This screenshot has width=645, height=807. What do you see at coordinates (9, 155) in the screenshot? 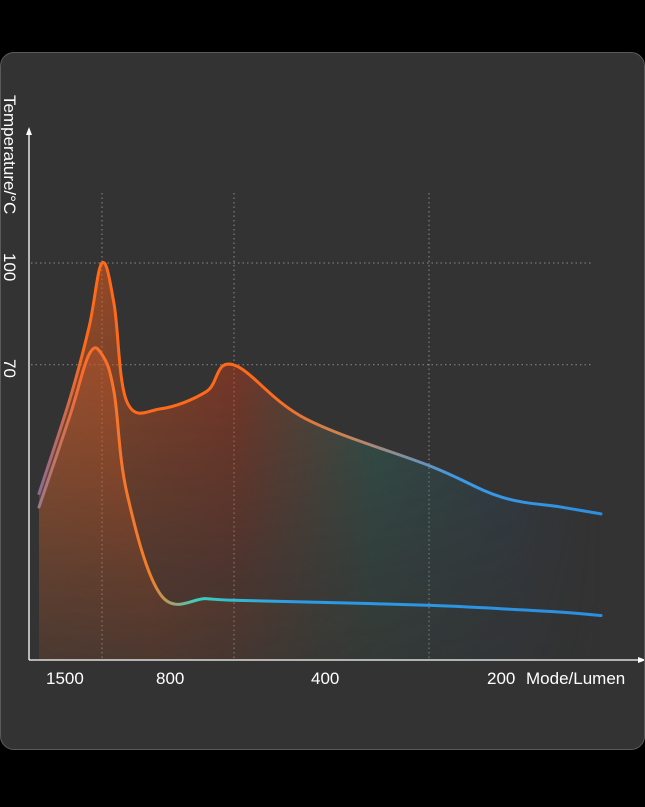
I see `y-axis-label: Temperature/°C` at bounding box center [9, 155].